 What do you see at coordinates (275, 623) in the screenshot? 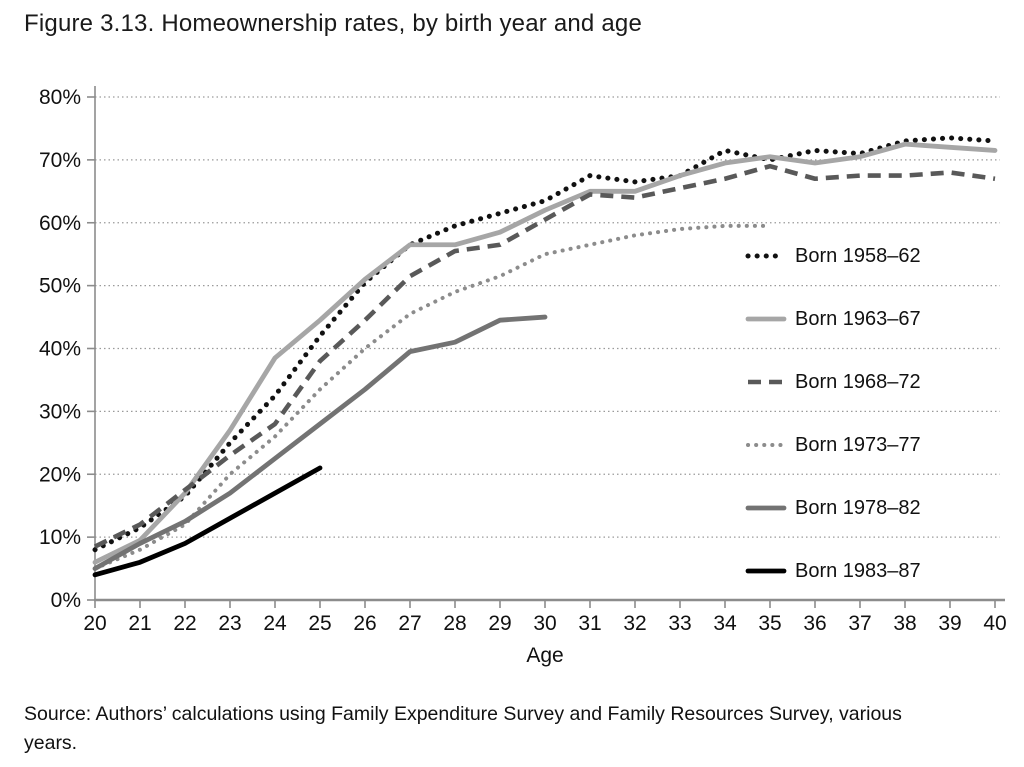
I see `x-tick-label: 24` at bounding box center [275, 623].